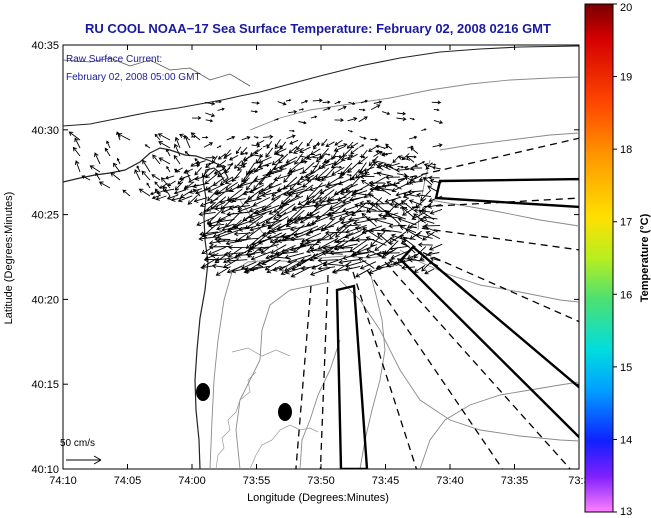  What do you see at coordinates (626, 78) in the screenshot?
I see `colorbar-tick-label: 19` at bounding box center [626, 78].